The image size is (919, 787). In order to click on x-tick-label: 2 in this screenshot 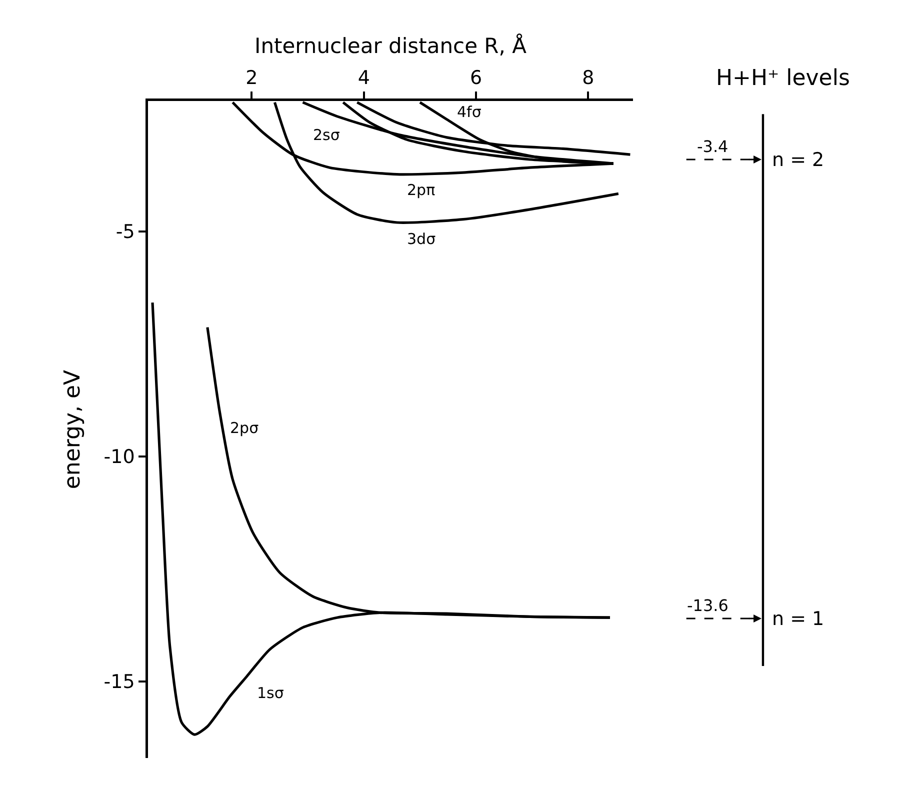, I will do `click(252, 78)`.